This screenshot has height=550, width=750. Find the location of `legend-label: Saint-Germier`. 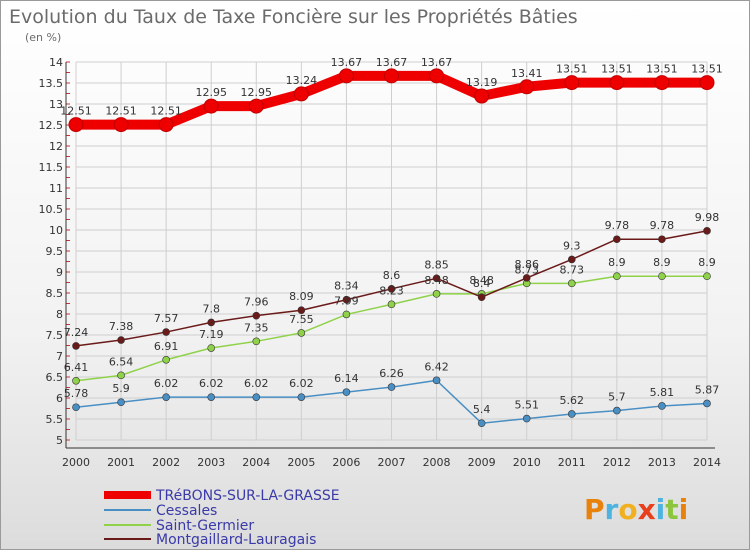

legend-label: Saint-Germier is located at coordinates (205, 526).